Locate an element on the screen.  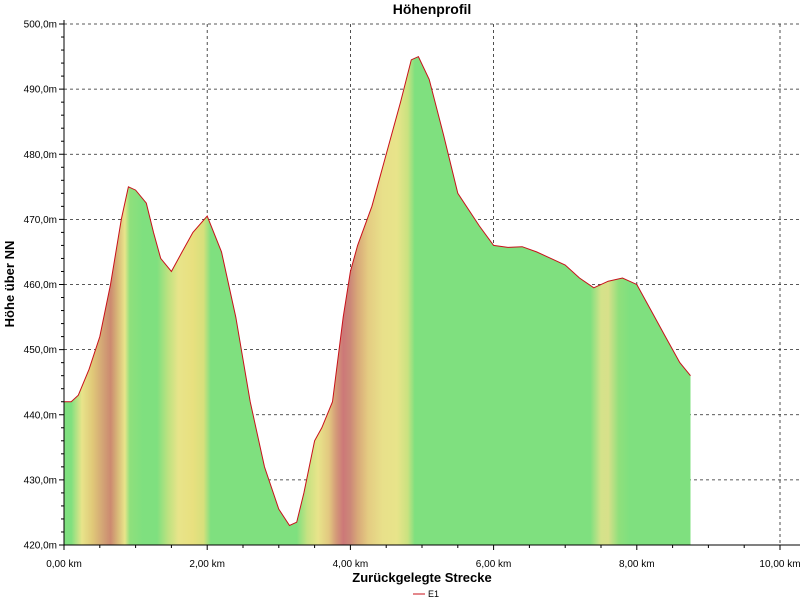
x-tick-label: 6,00 km is located at coordinates (494, 564).